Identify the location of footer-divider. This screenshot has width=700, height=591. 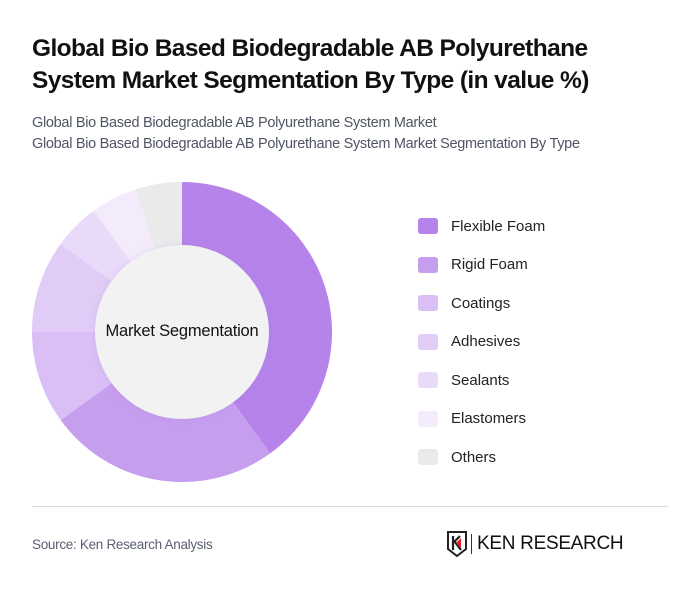
(350, 506).